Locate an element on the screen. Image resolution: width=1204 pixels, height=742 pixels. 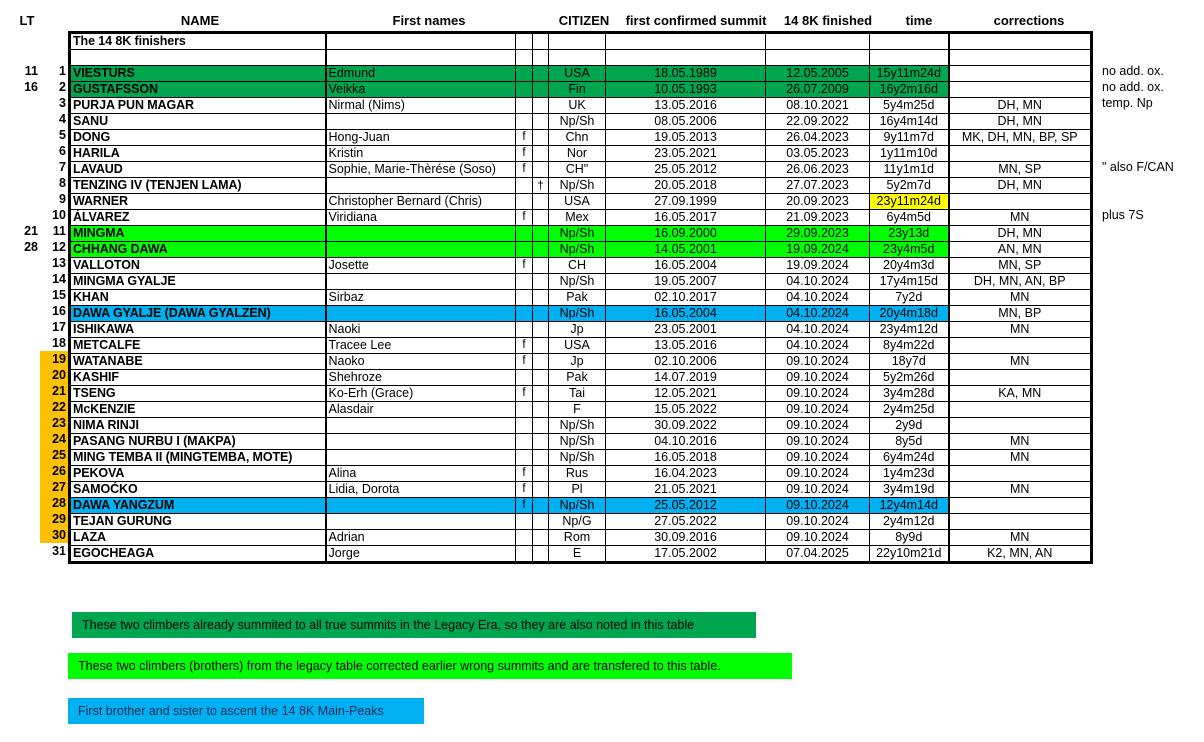
gutter-row: 30 is located at coordinates (34, 535).